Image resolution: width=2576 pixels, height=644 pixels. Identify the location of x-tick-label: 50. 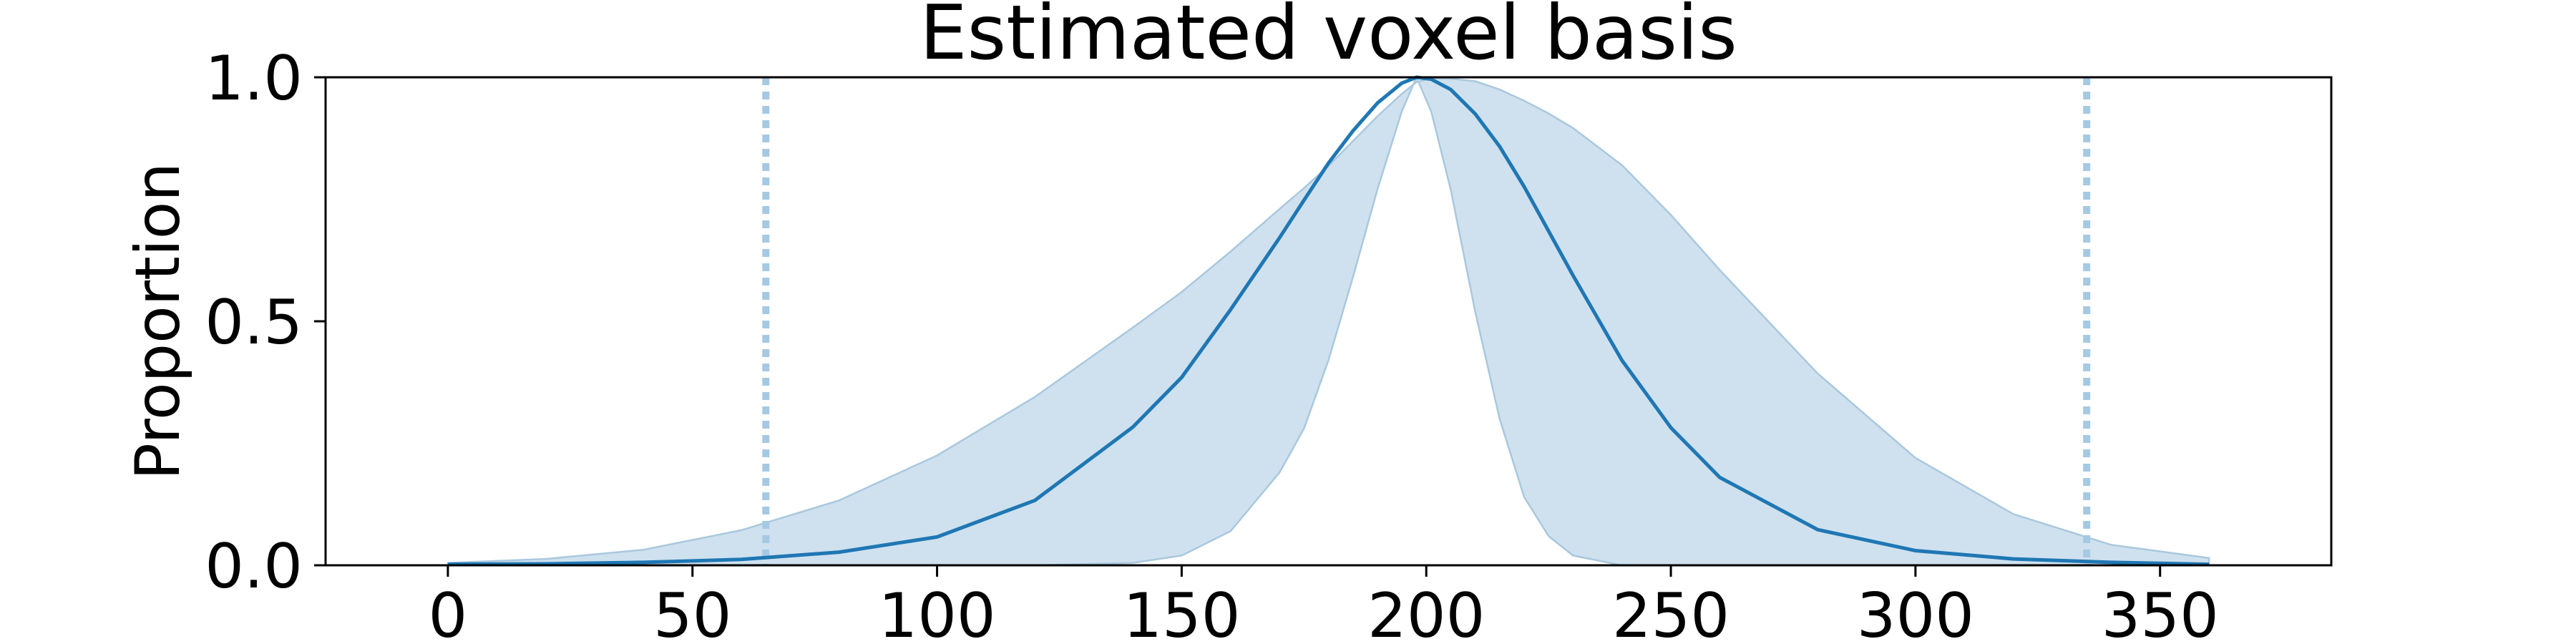
(692, 612).